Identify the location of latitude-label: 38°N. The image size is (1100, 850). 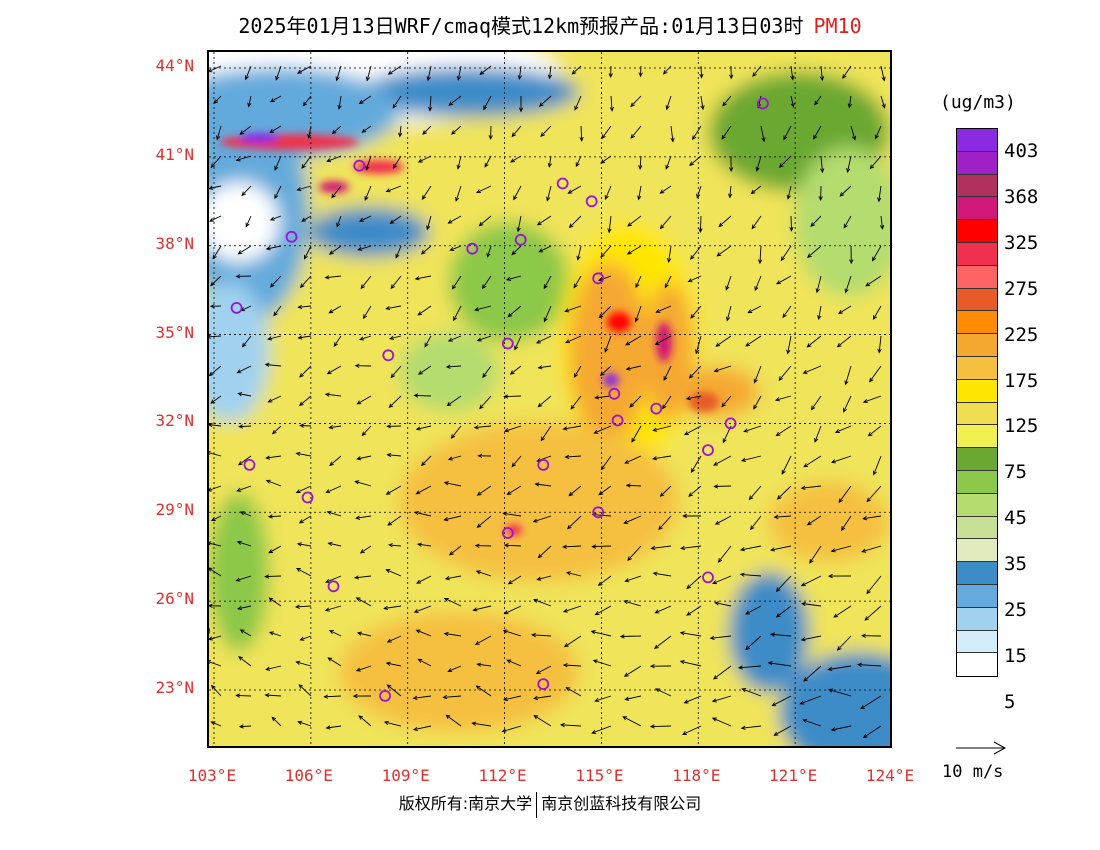
(174, 243).